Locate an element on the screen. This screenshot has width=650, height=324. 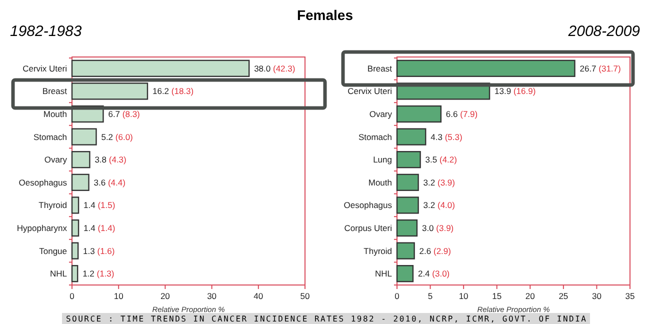
x-tick-label: 40 is located at coordinates (259, 296).